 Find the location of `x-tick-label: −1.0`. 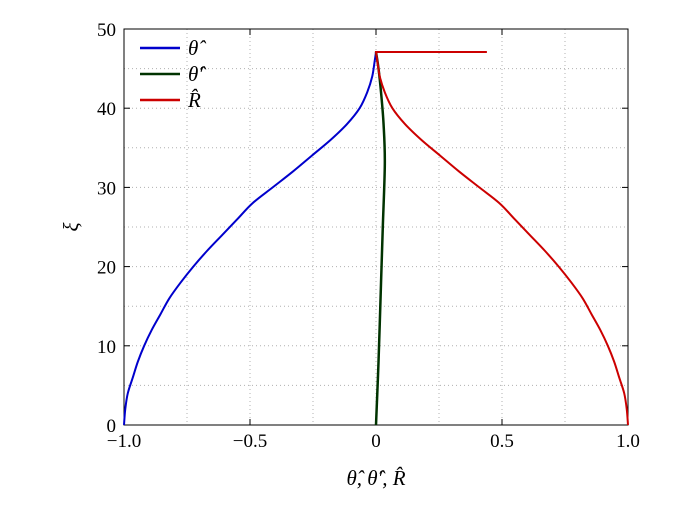

x-tick-label: −1.0 is located at coordinates (124, 441).